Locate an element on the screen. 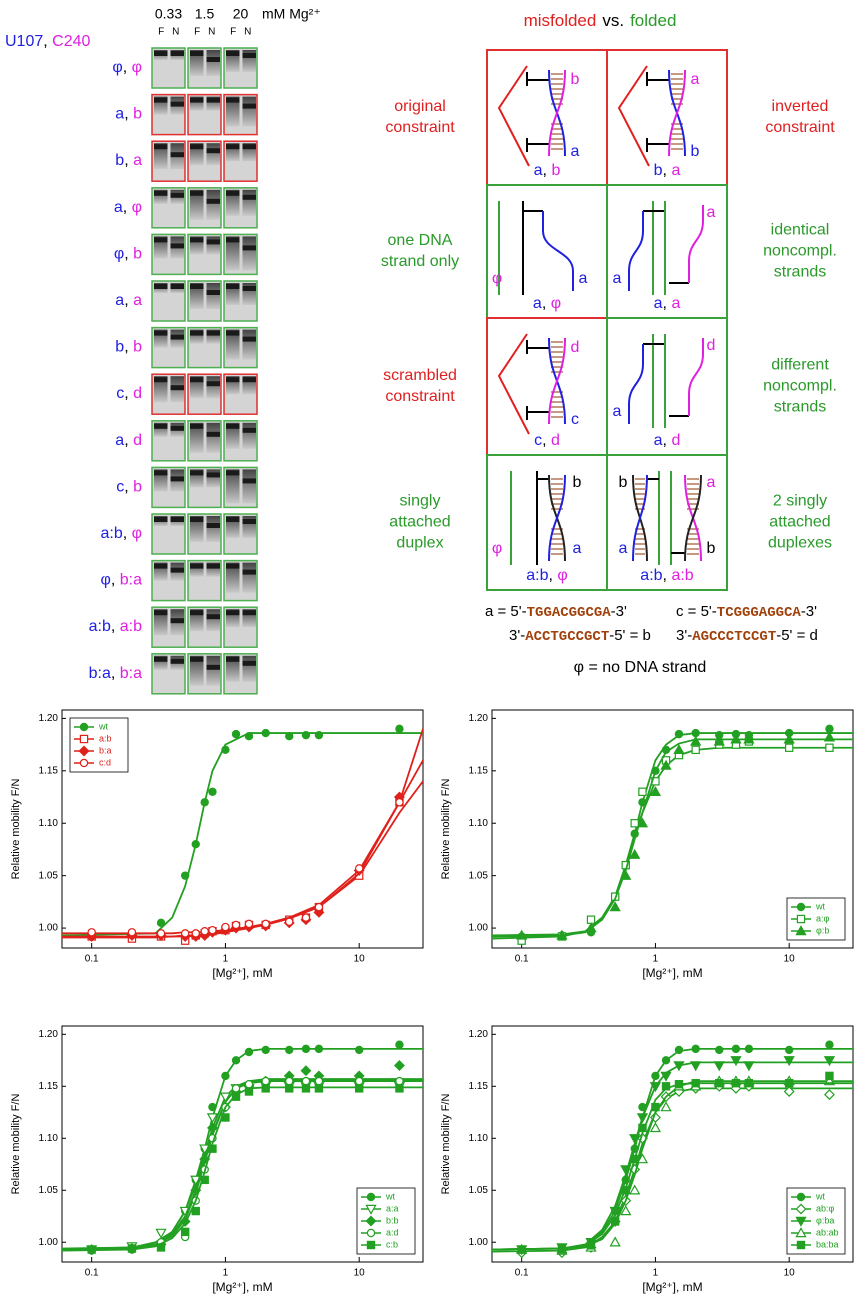 This screenshot has width=867, height=1297. fit-curve is located at coordinates (242, 849).